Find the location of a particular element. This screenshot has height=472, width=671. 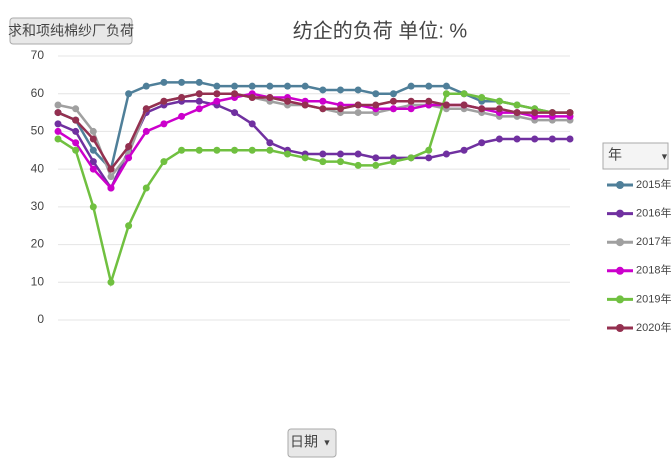

legend-filter-button is located at coordinates (635, 156).